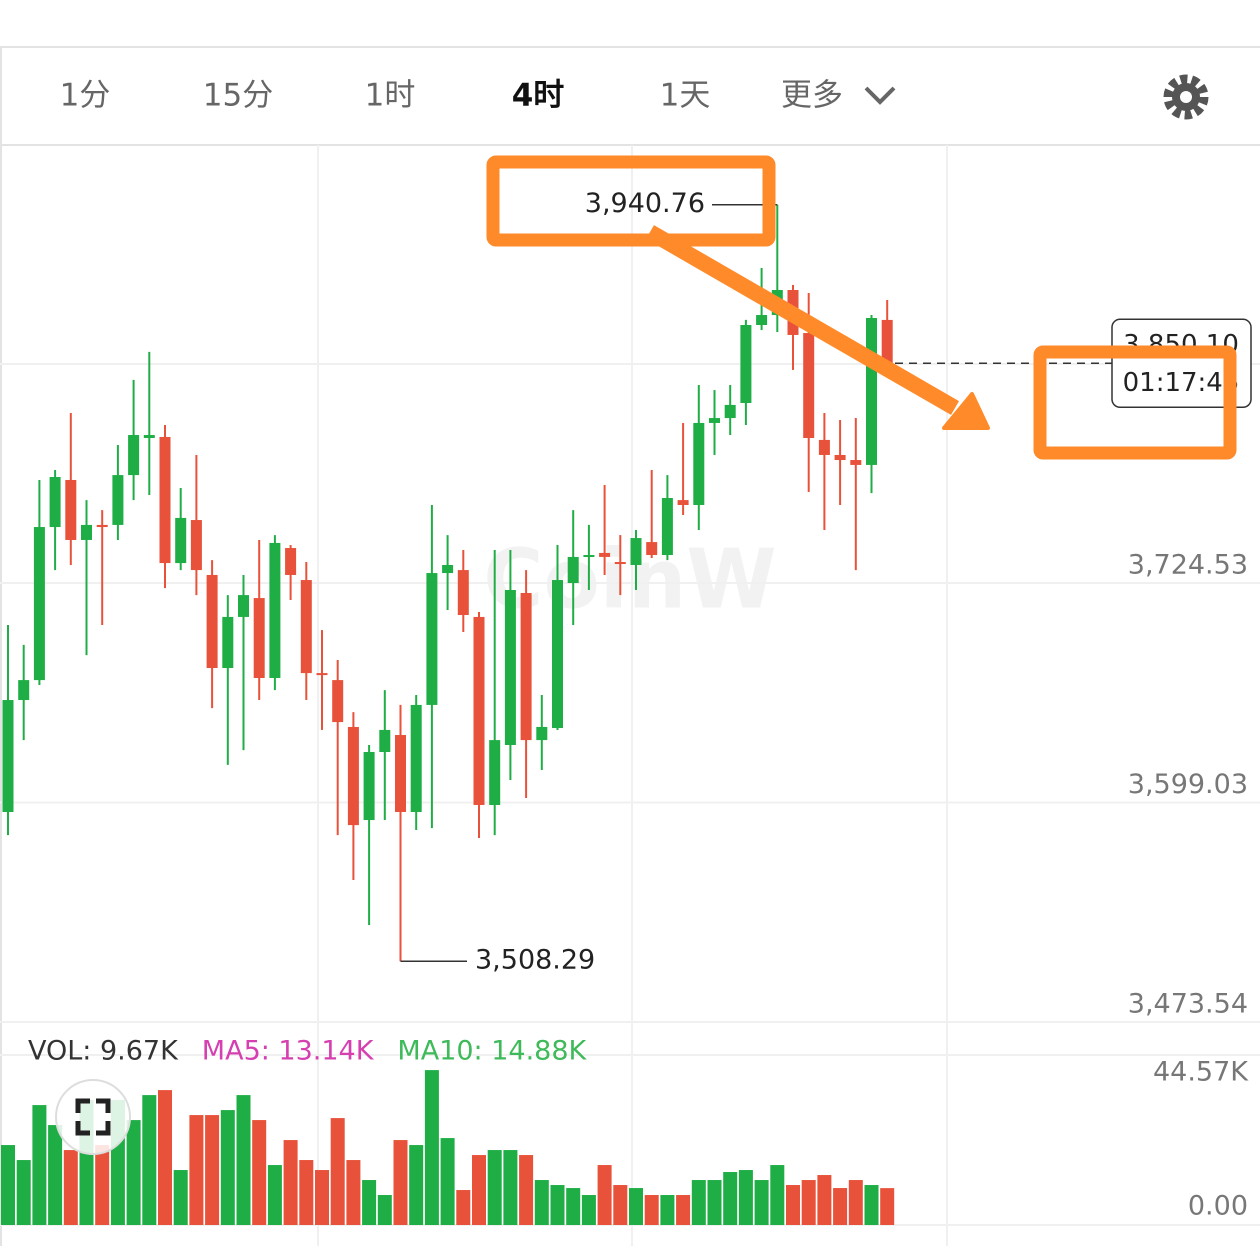 This screenshot has height=1250, width=1260. I want to click on y-tick-label: 3,724.53, so click(1188, 564).